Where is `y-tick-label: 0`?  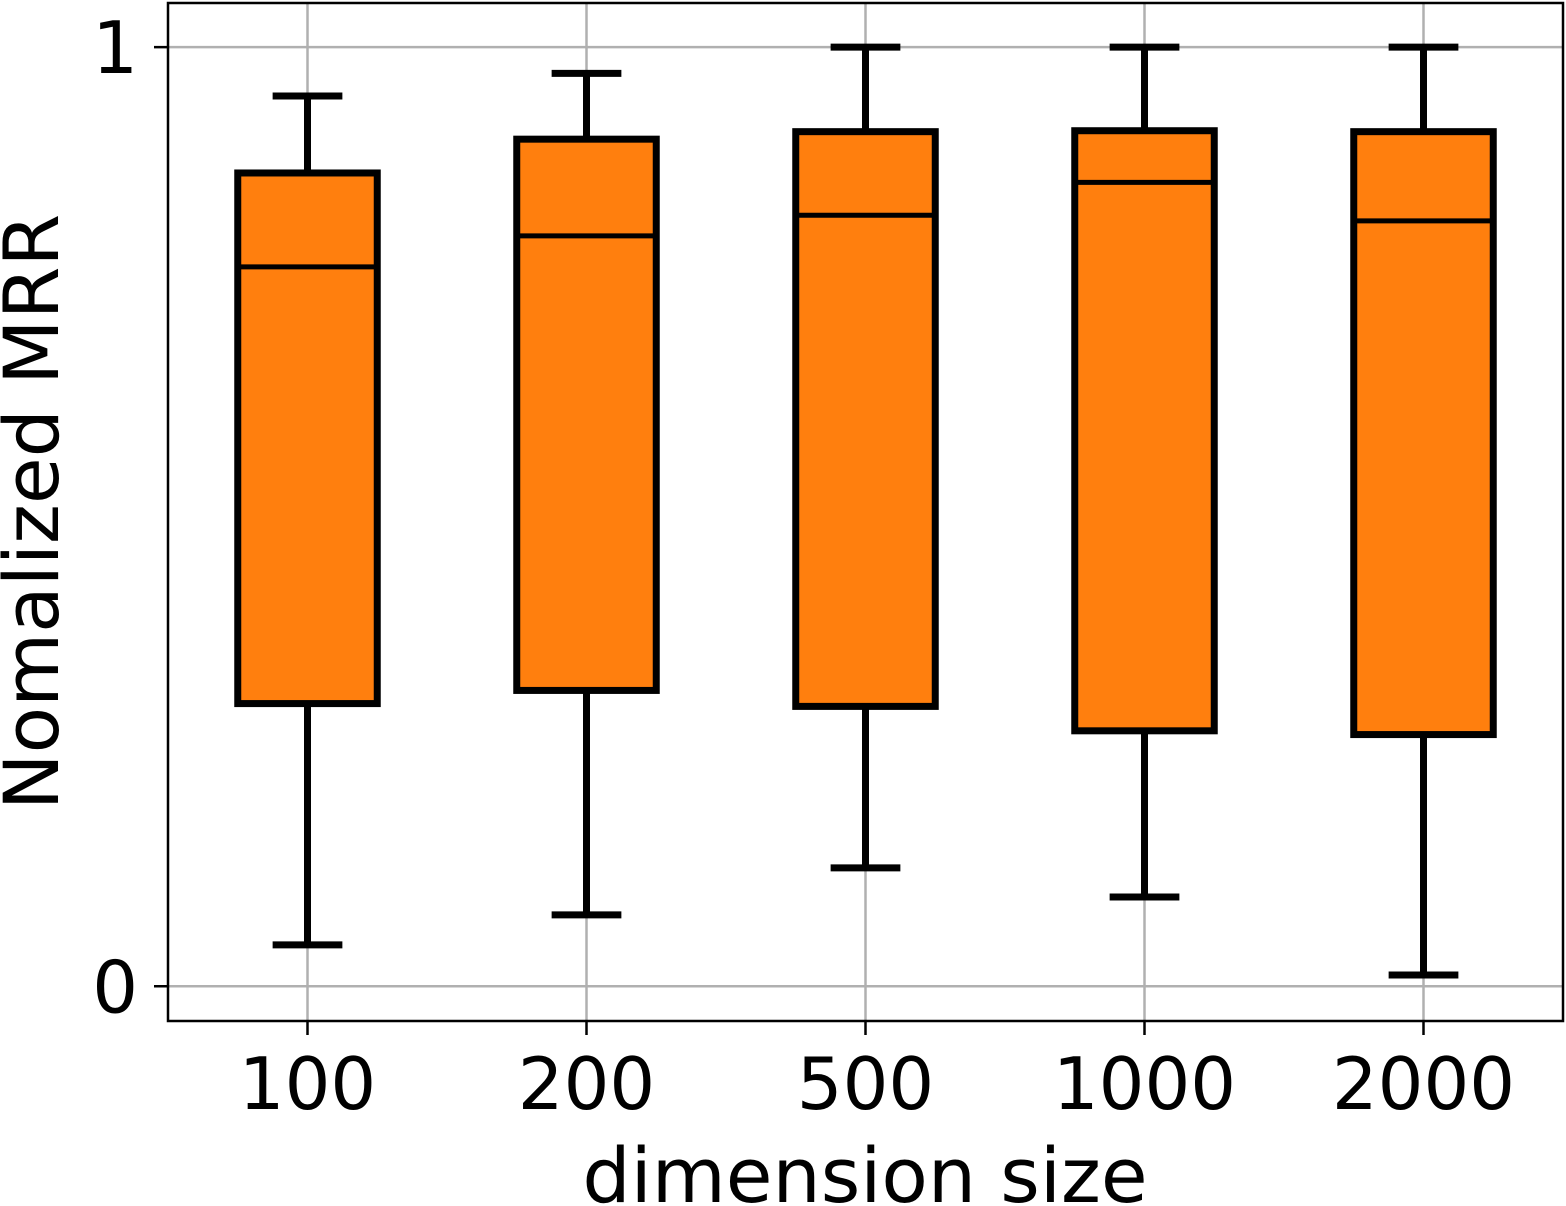
y-tick-label: 0 is located at coordinates (115, 987).